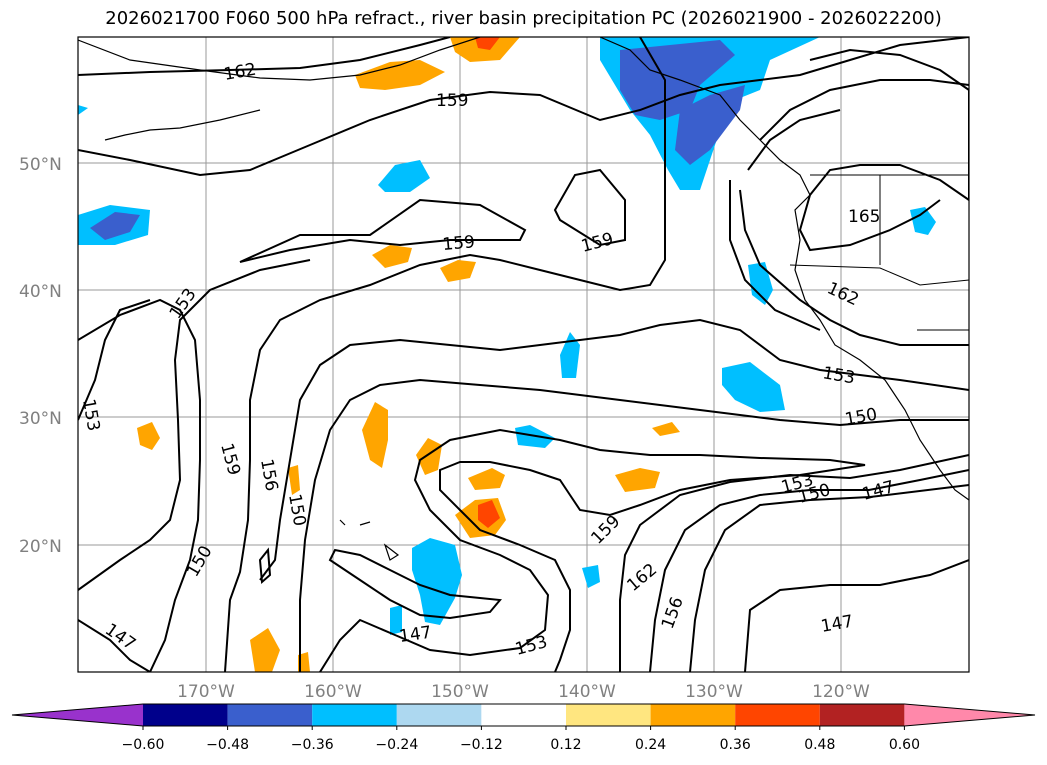  Describe the element at coordinates (587, 692) in the screenshot. I see `lon-label: 140°W` at that location.